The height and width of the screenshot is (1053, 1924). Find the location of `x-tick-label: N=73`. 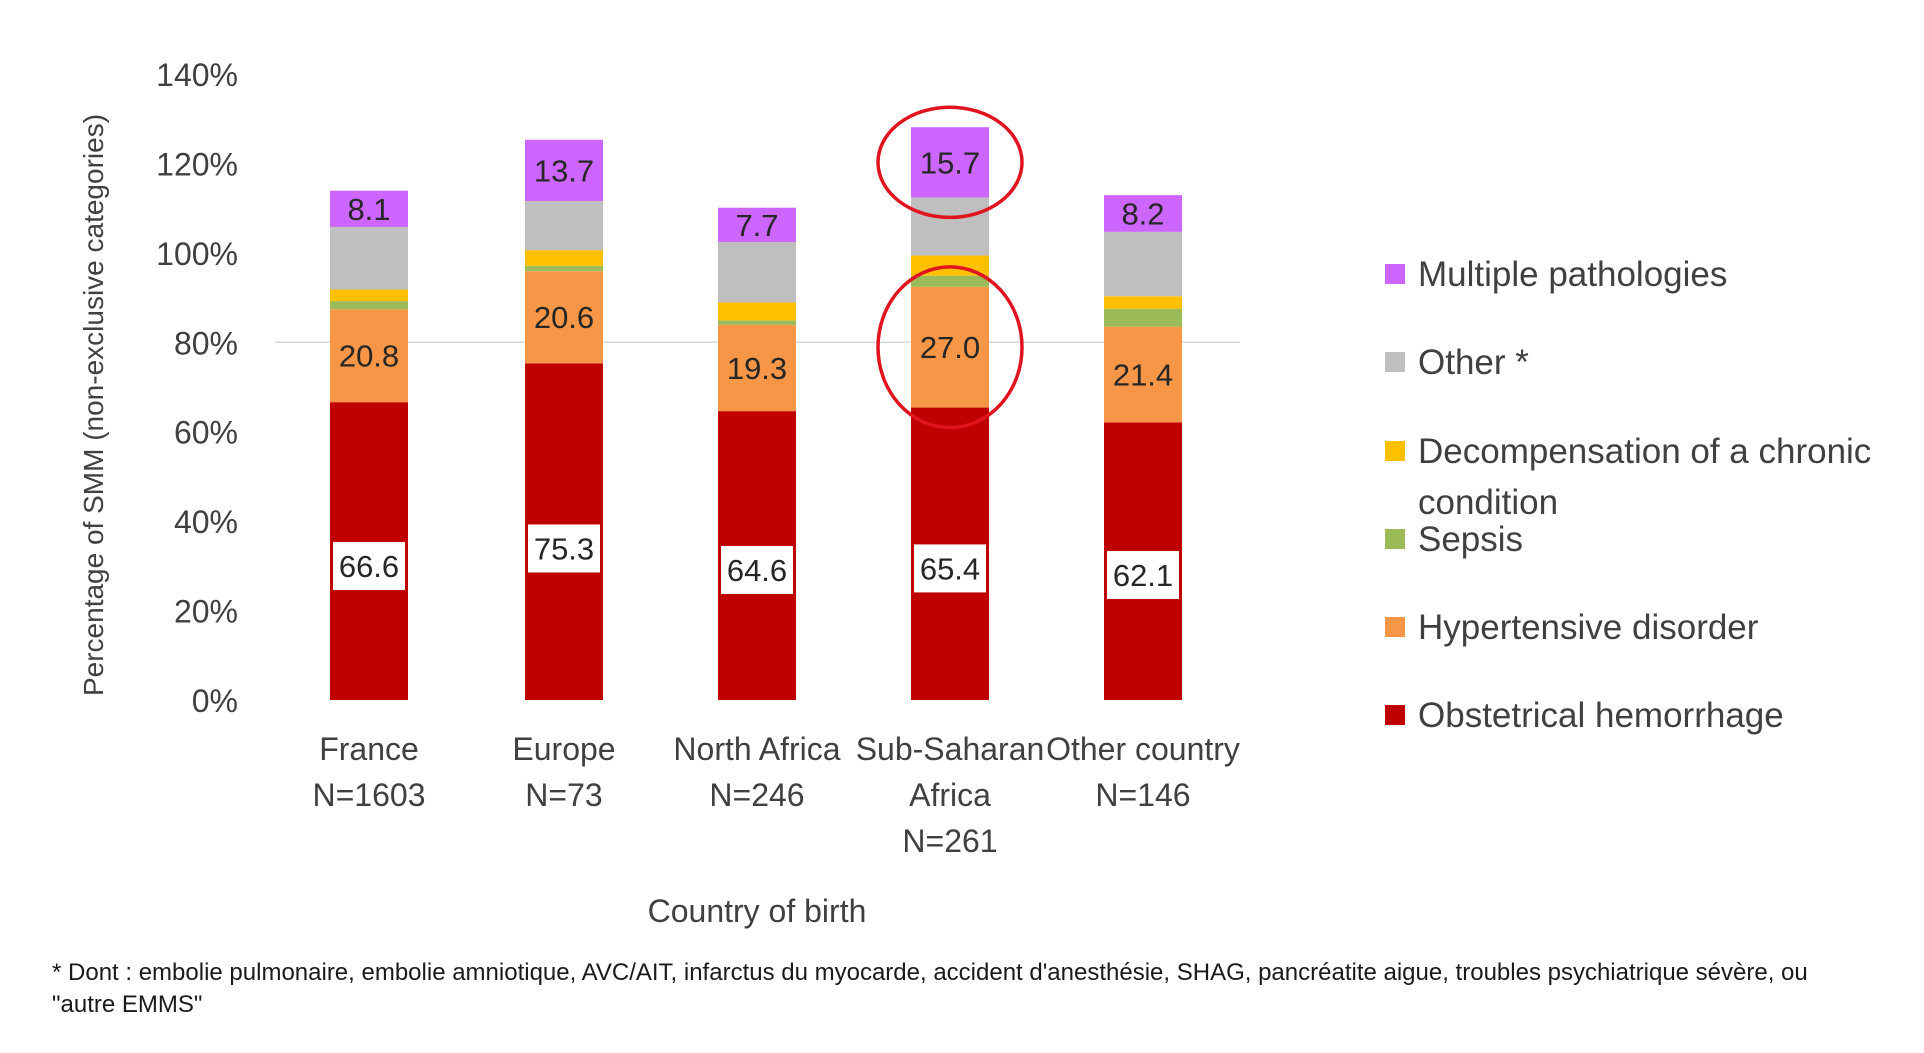

x-tick-label: N=73 is located at coordinates (563, 795).